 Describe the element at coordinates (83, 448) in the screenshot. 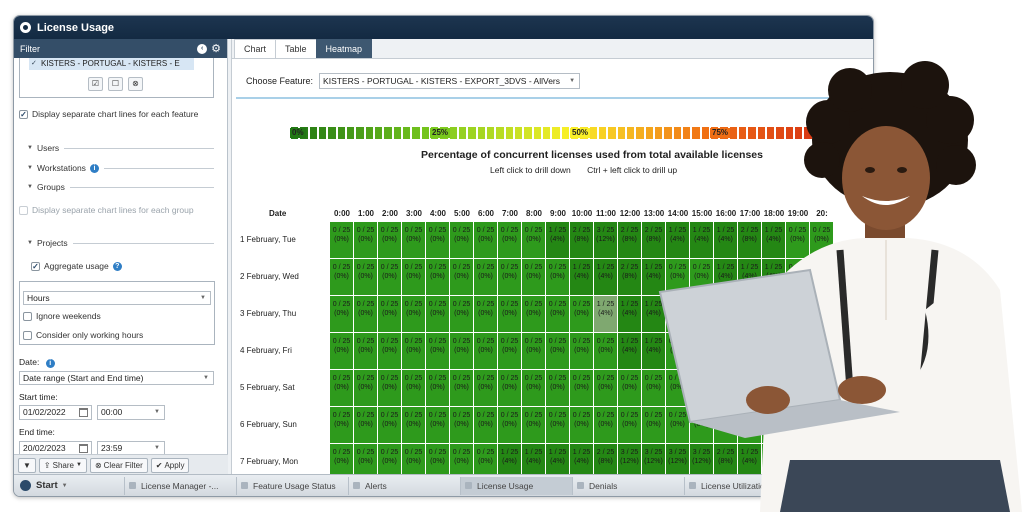

I see `calendar-icon` at that location.